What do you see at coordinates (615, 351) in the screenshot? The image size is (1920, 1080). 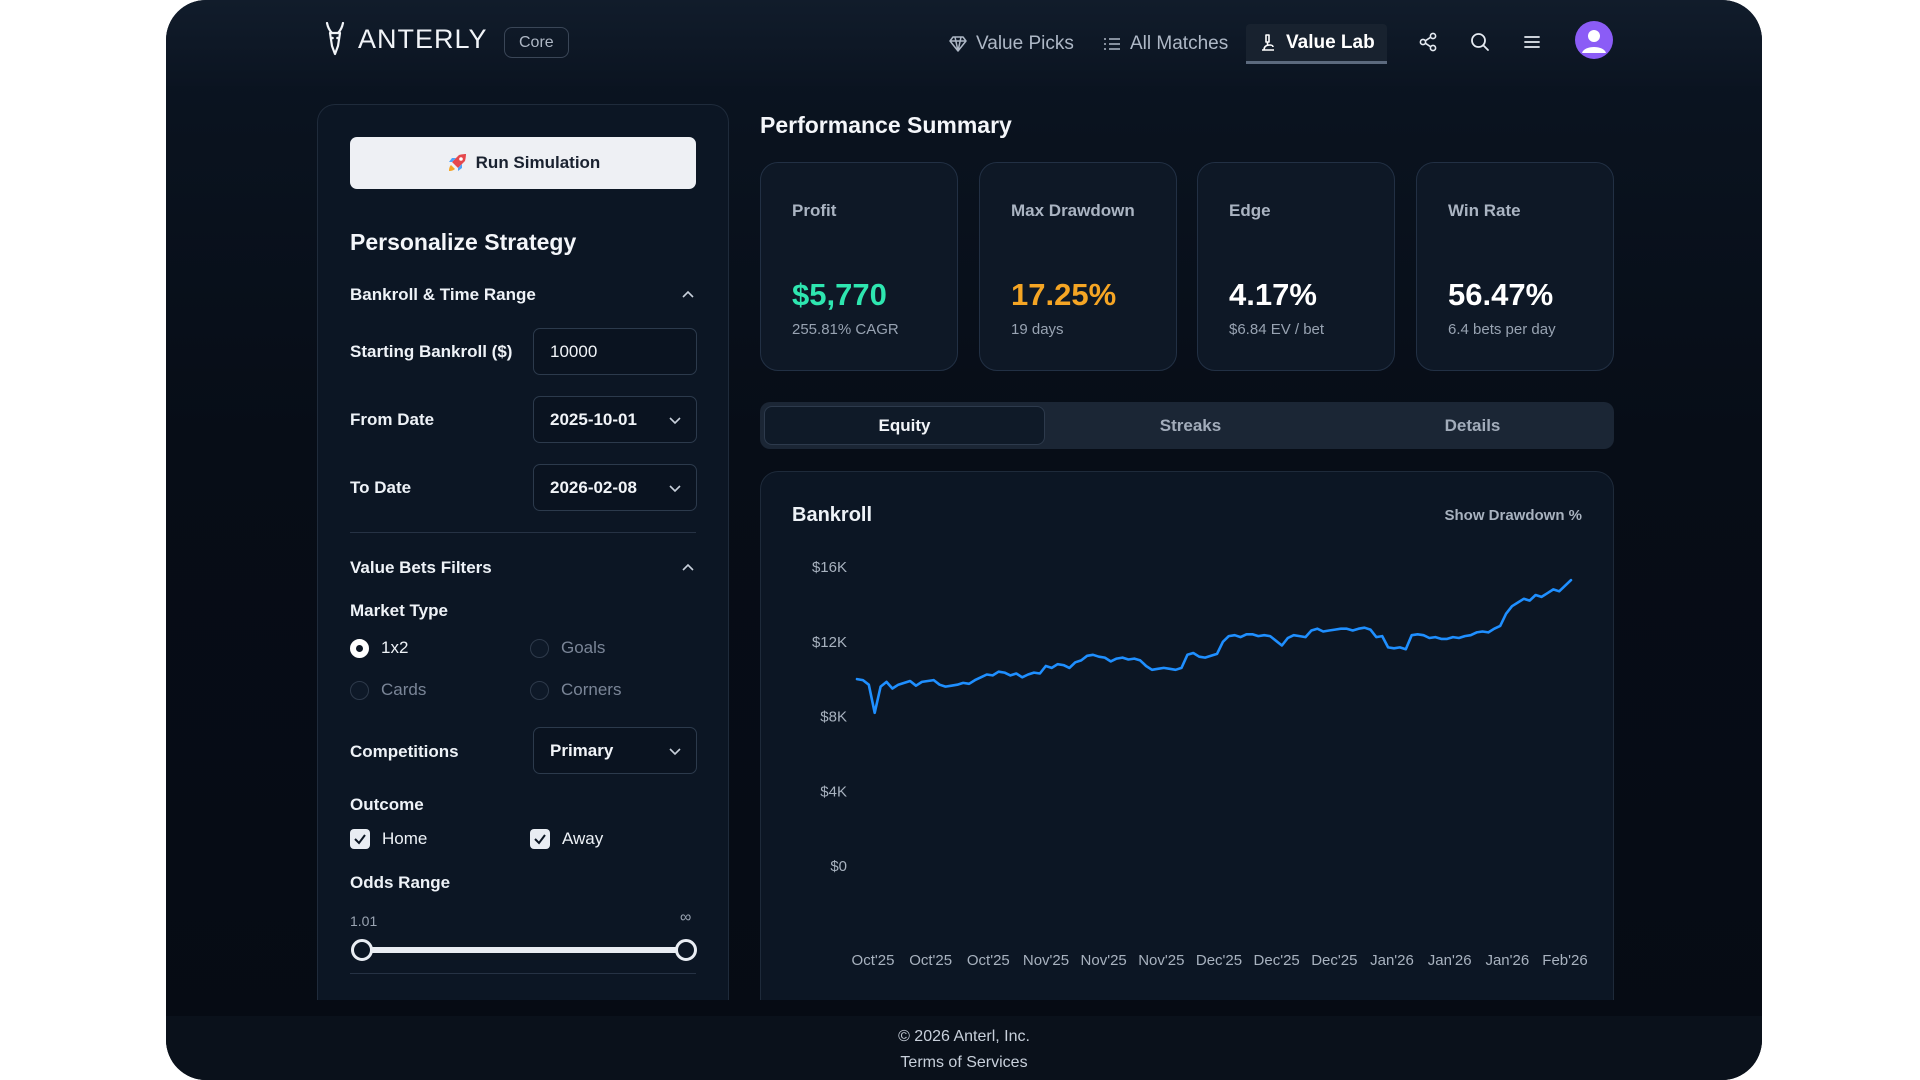 I see `starting-bankroll-input: 10000` at bounding box center [615, 351].